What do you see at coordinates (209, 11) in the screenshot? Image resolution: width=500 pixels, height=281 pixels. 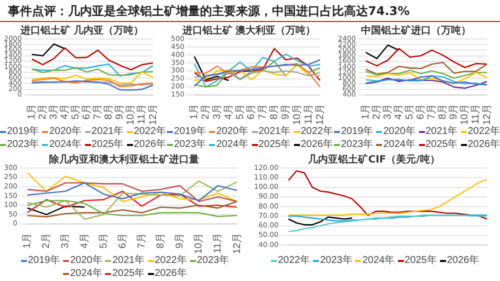 I see `text: 事件点评：几内亚是全球铝土矿增量的主要来源，中国进口占比高达74.3%` at bounding box center [209, 11].